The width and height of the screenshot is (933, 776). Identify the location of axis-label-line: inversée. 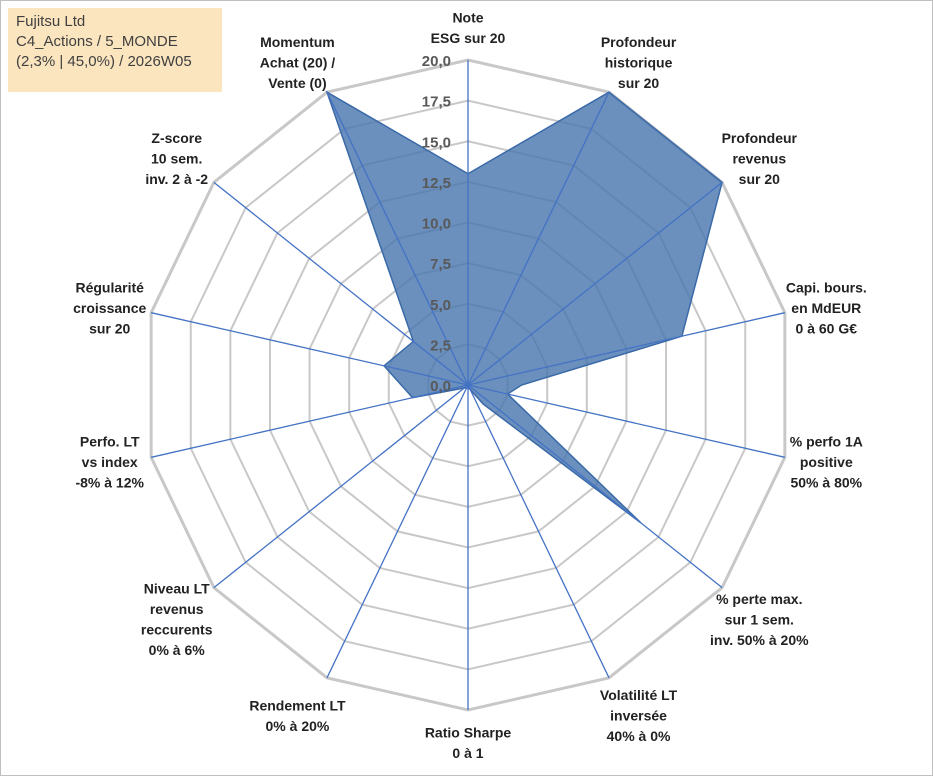
(638, 716).